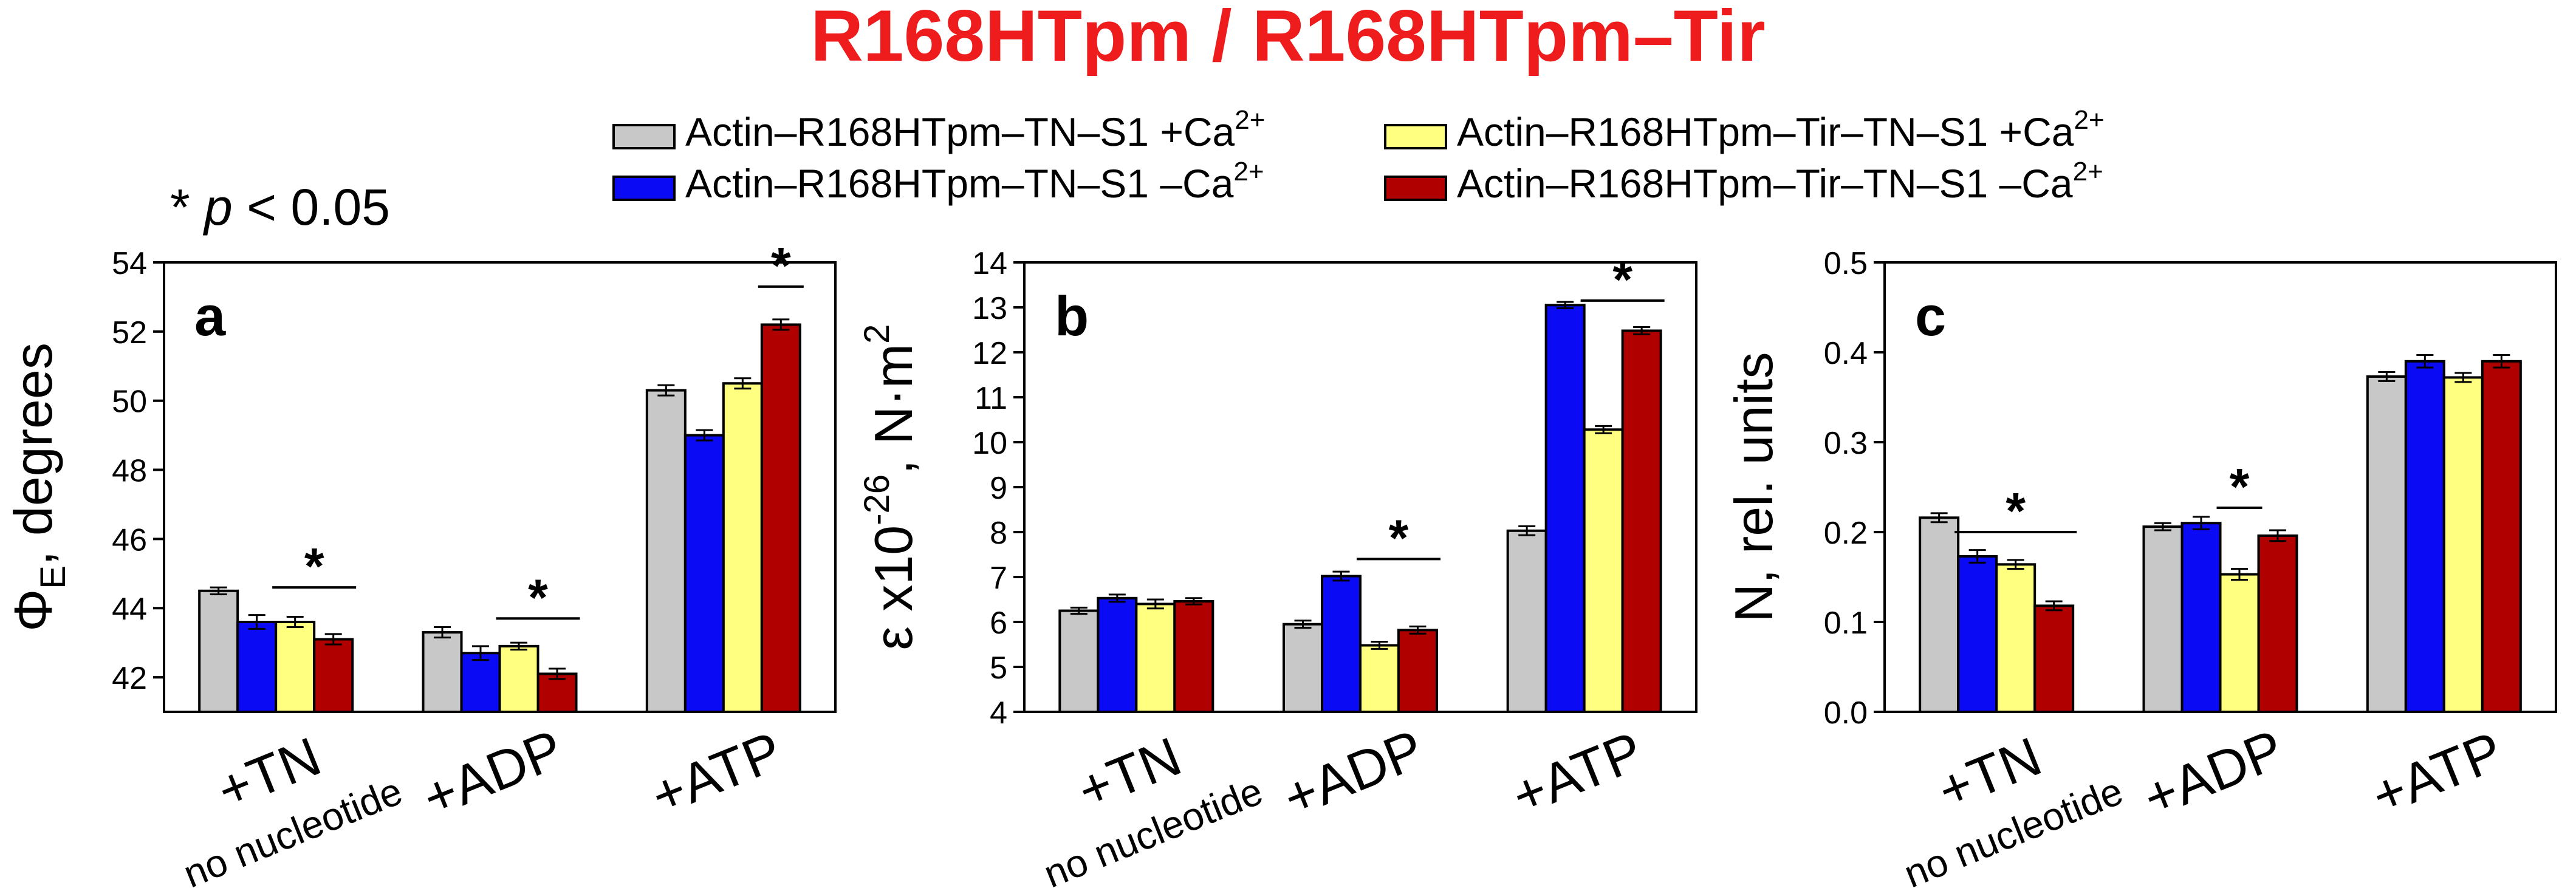  What do you see at coordinates (217, 207) in the screenshot?
I see `significance-note-p: p` at bounding box center [217, 207].